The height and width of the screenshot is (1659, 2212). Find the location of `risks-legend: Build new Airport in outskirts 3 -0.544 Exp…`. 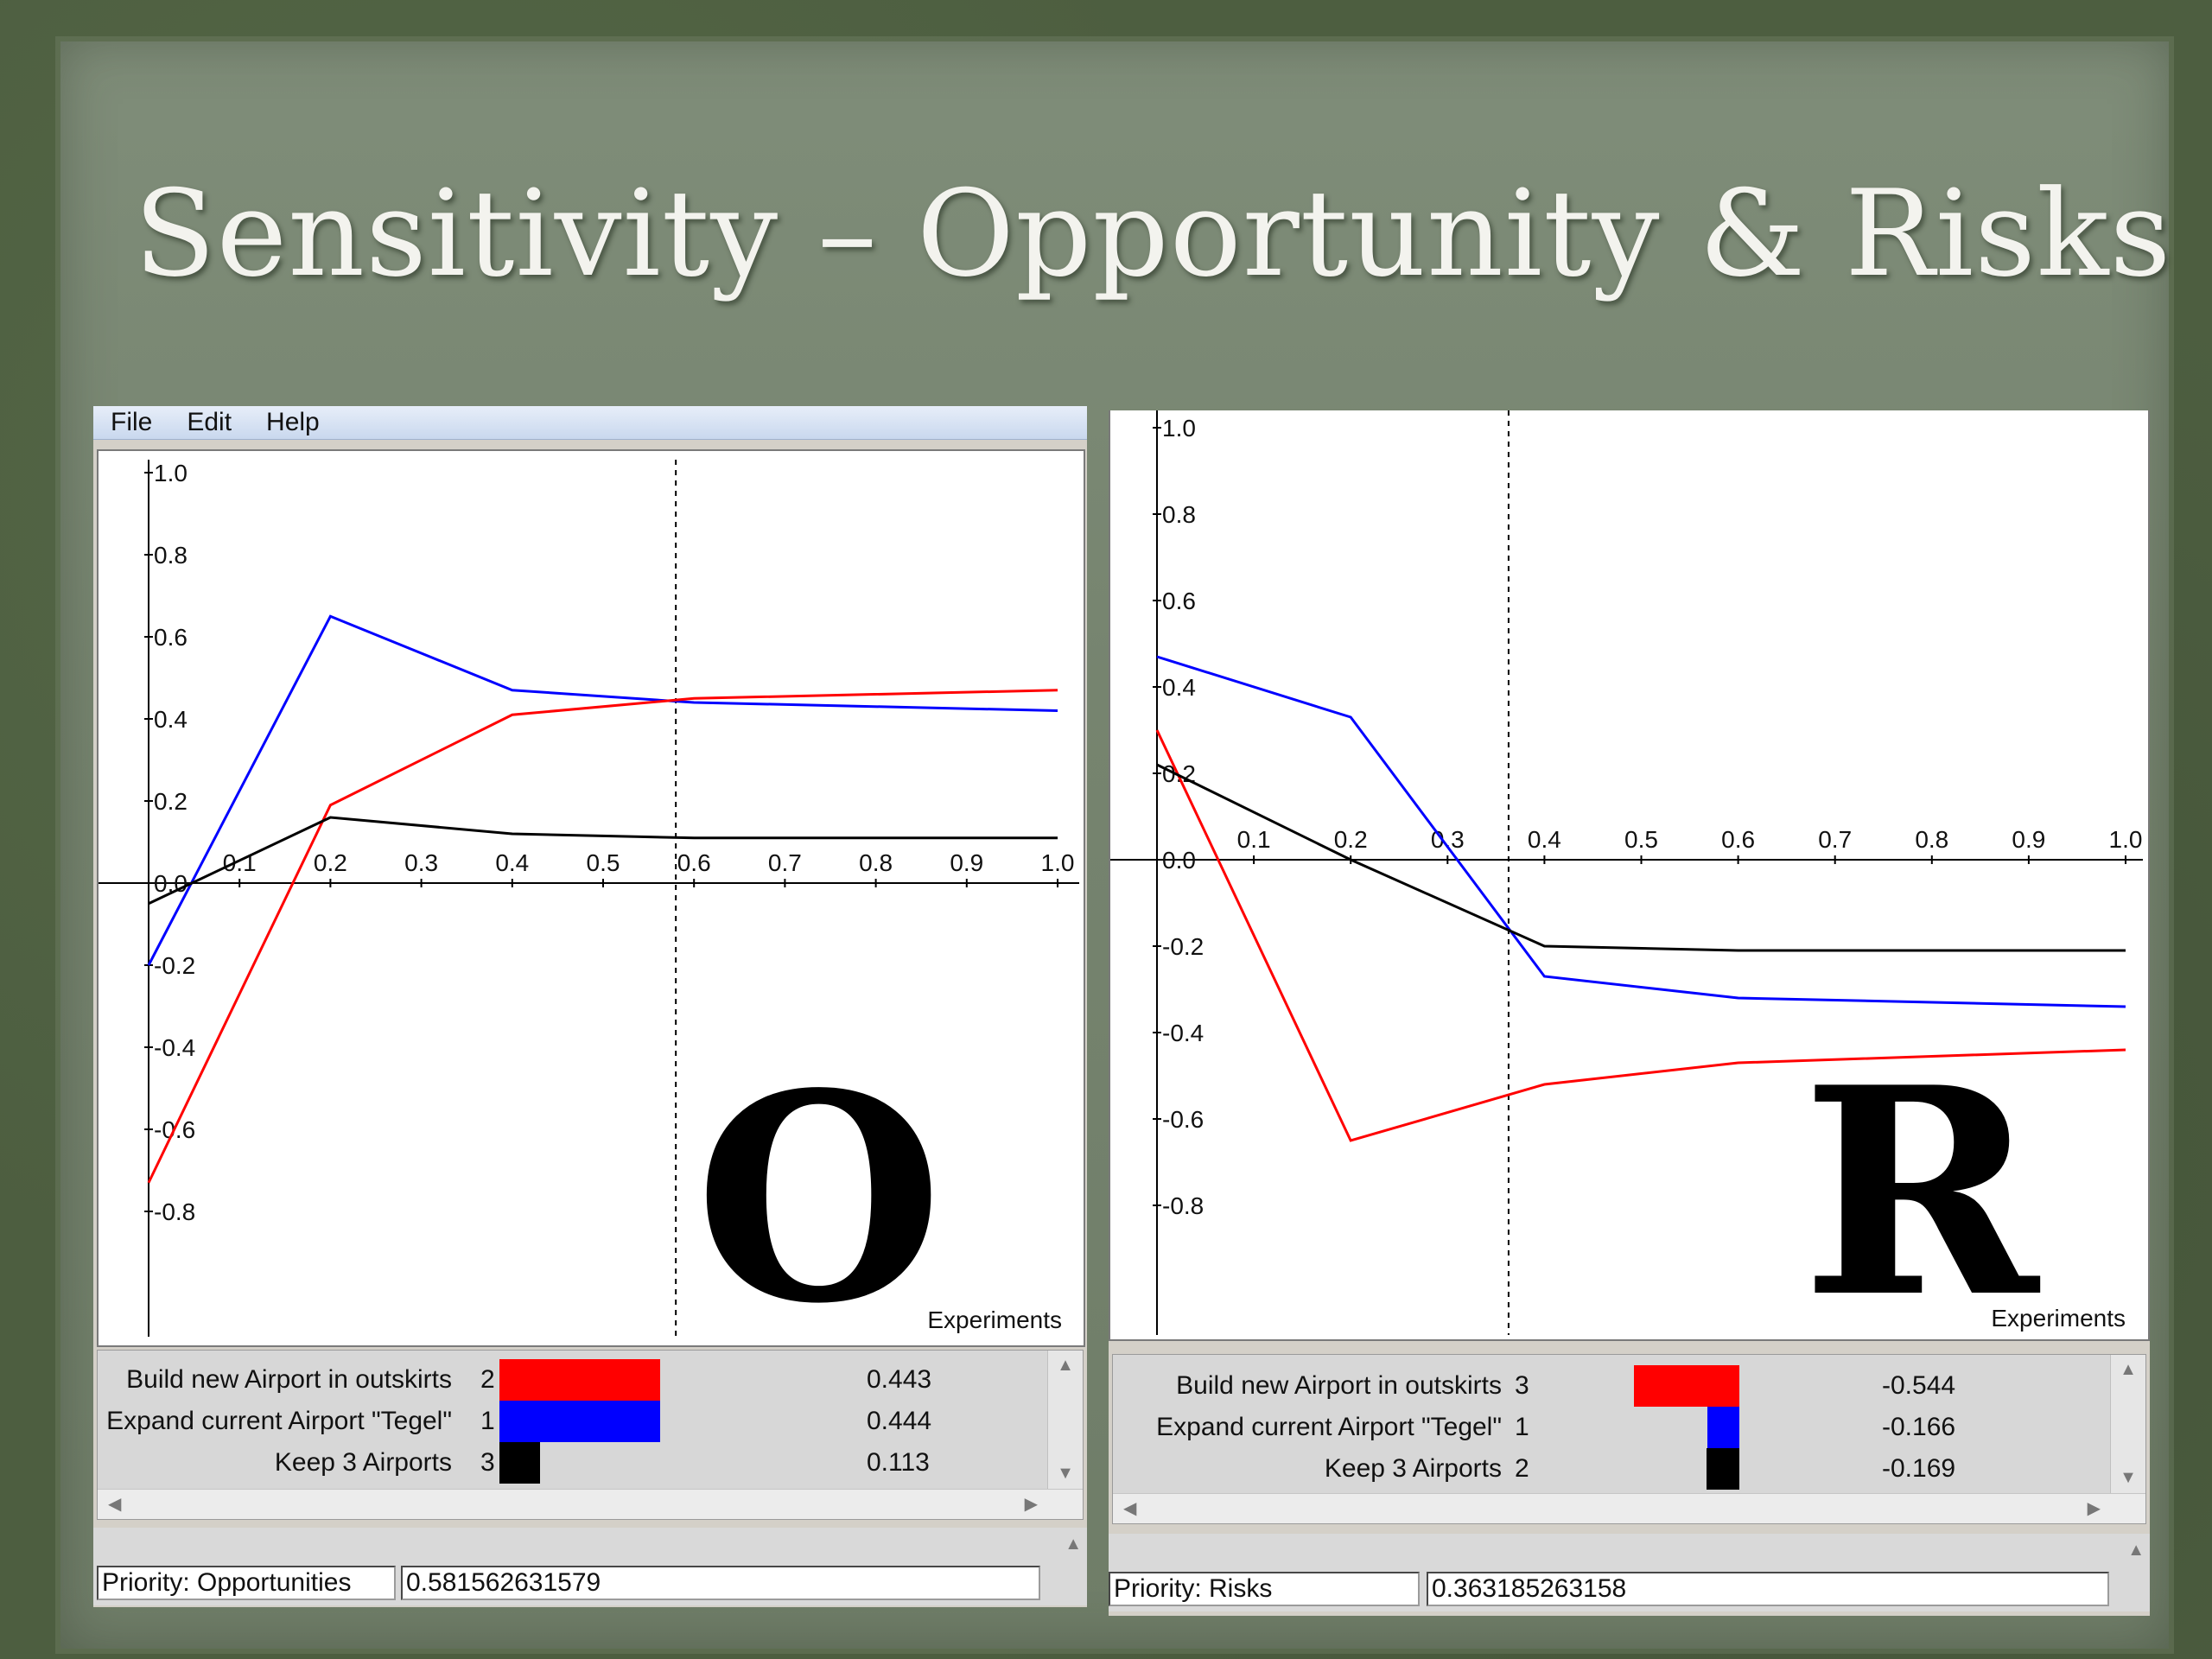

risks-legend: Build new Airport in outskirts 3 -0.544 Exp… is located at coordinates (1629, 1439).